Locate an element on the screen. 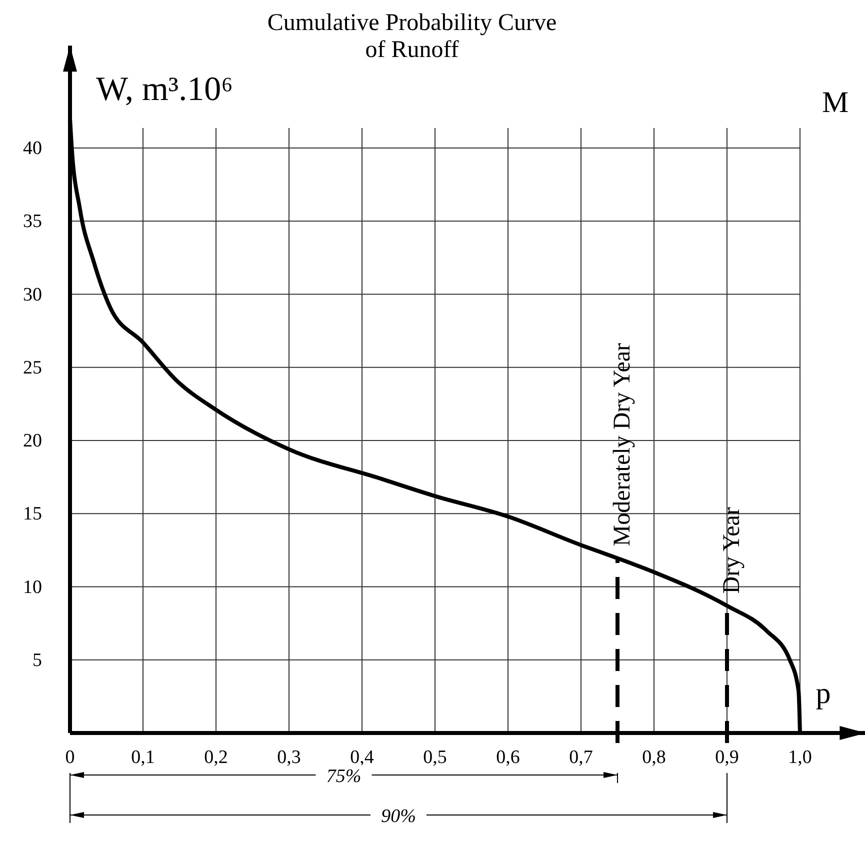  y-tick-label: 10 is located at coordinates (32, 587).